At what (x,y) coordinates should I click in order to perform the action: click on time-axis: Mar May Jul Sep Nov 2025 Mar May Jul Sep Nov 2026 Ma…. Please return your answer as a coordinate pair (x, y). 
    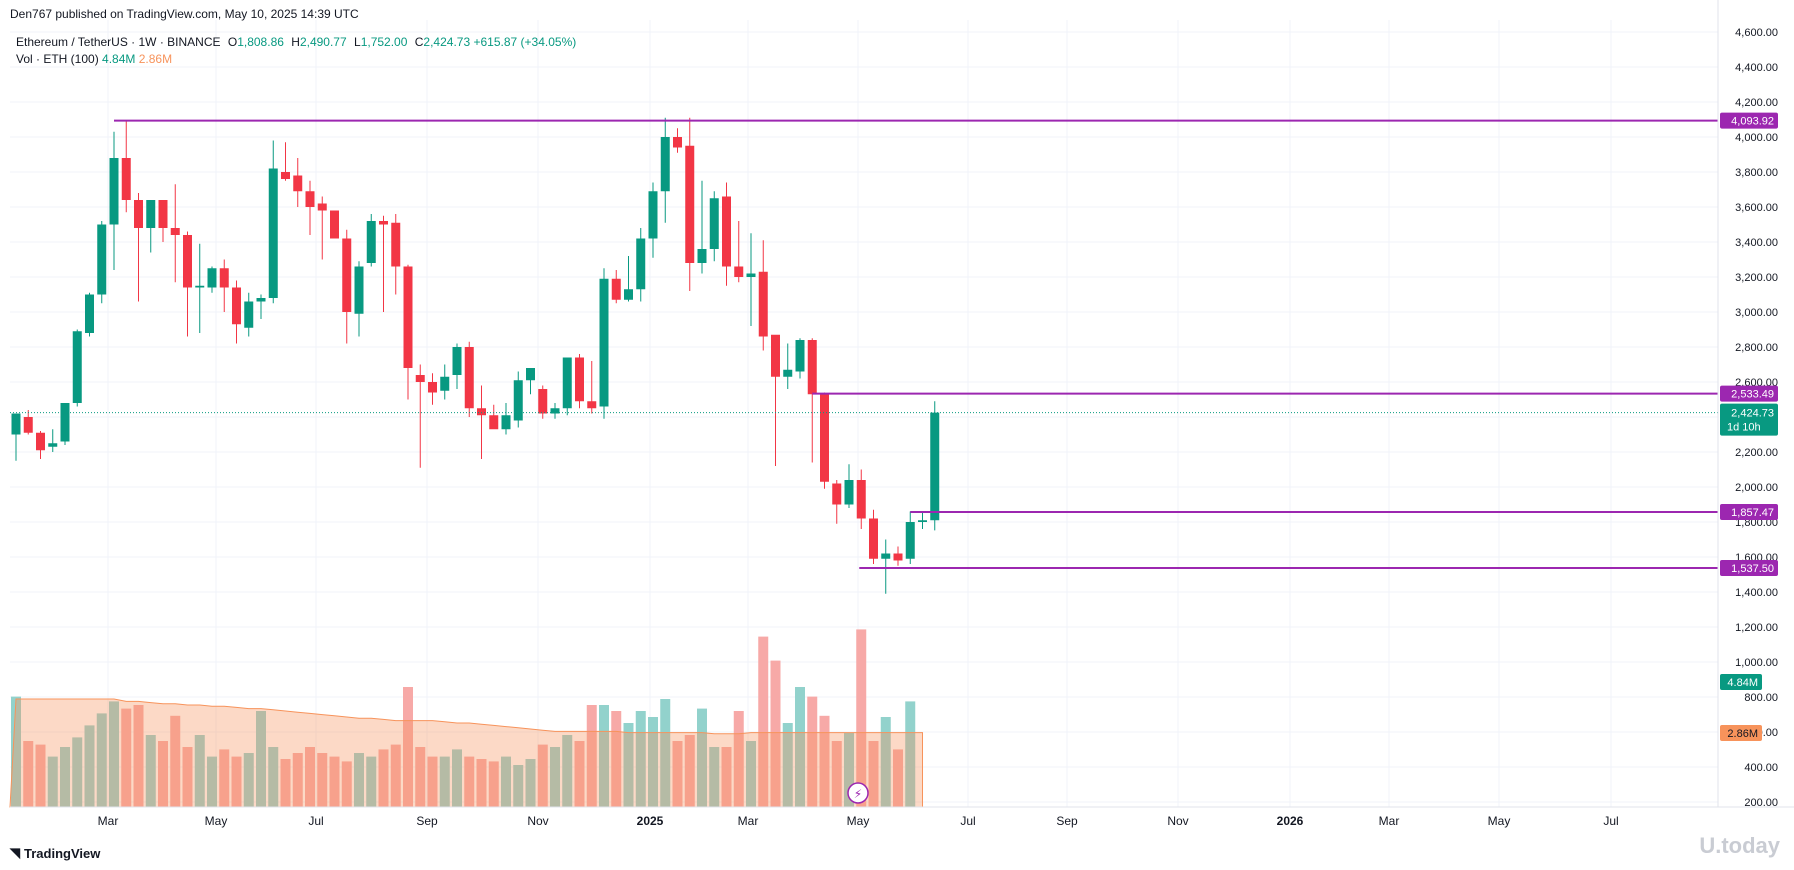
    Looking at the image, I should click on (858, 821).